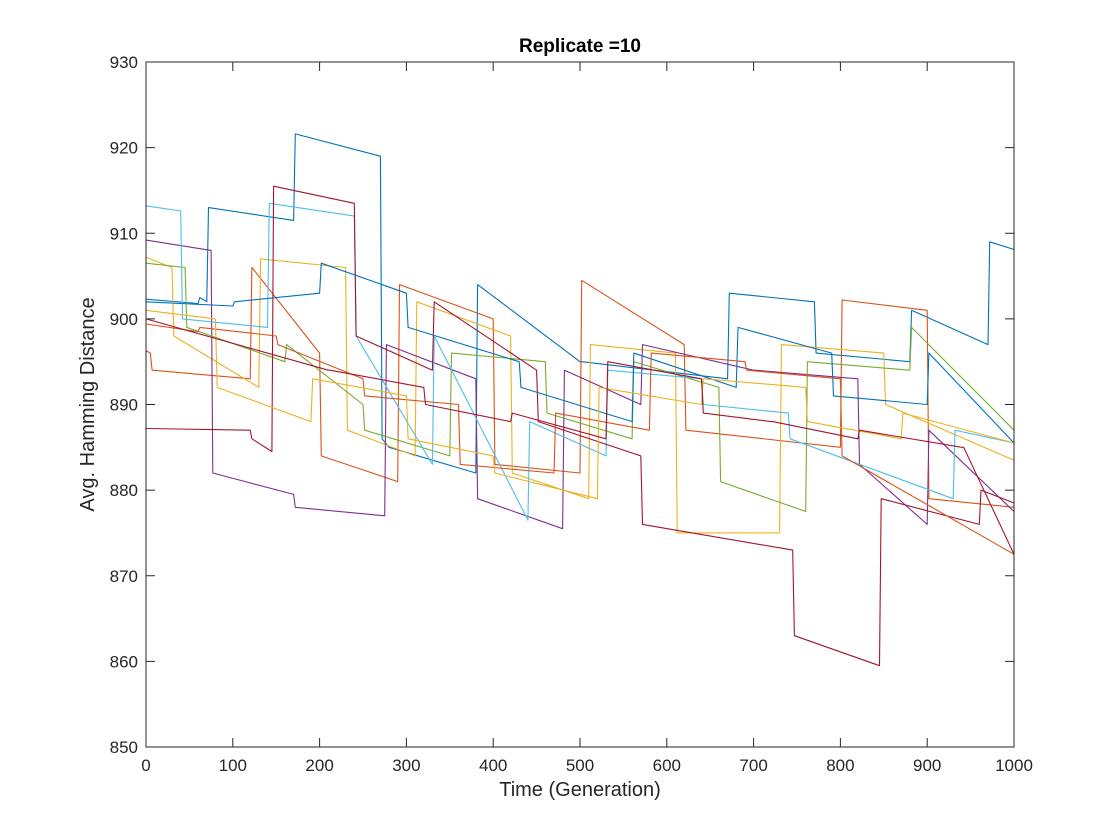 The image size is (1120, 840). I want to click on x-tick-label-600: 600, so click(667, 765).